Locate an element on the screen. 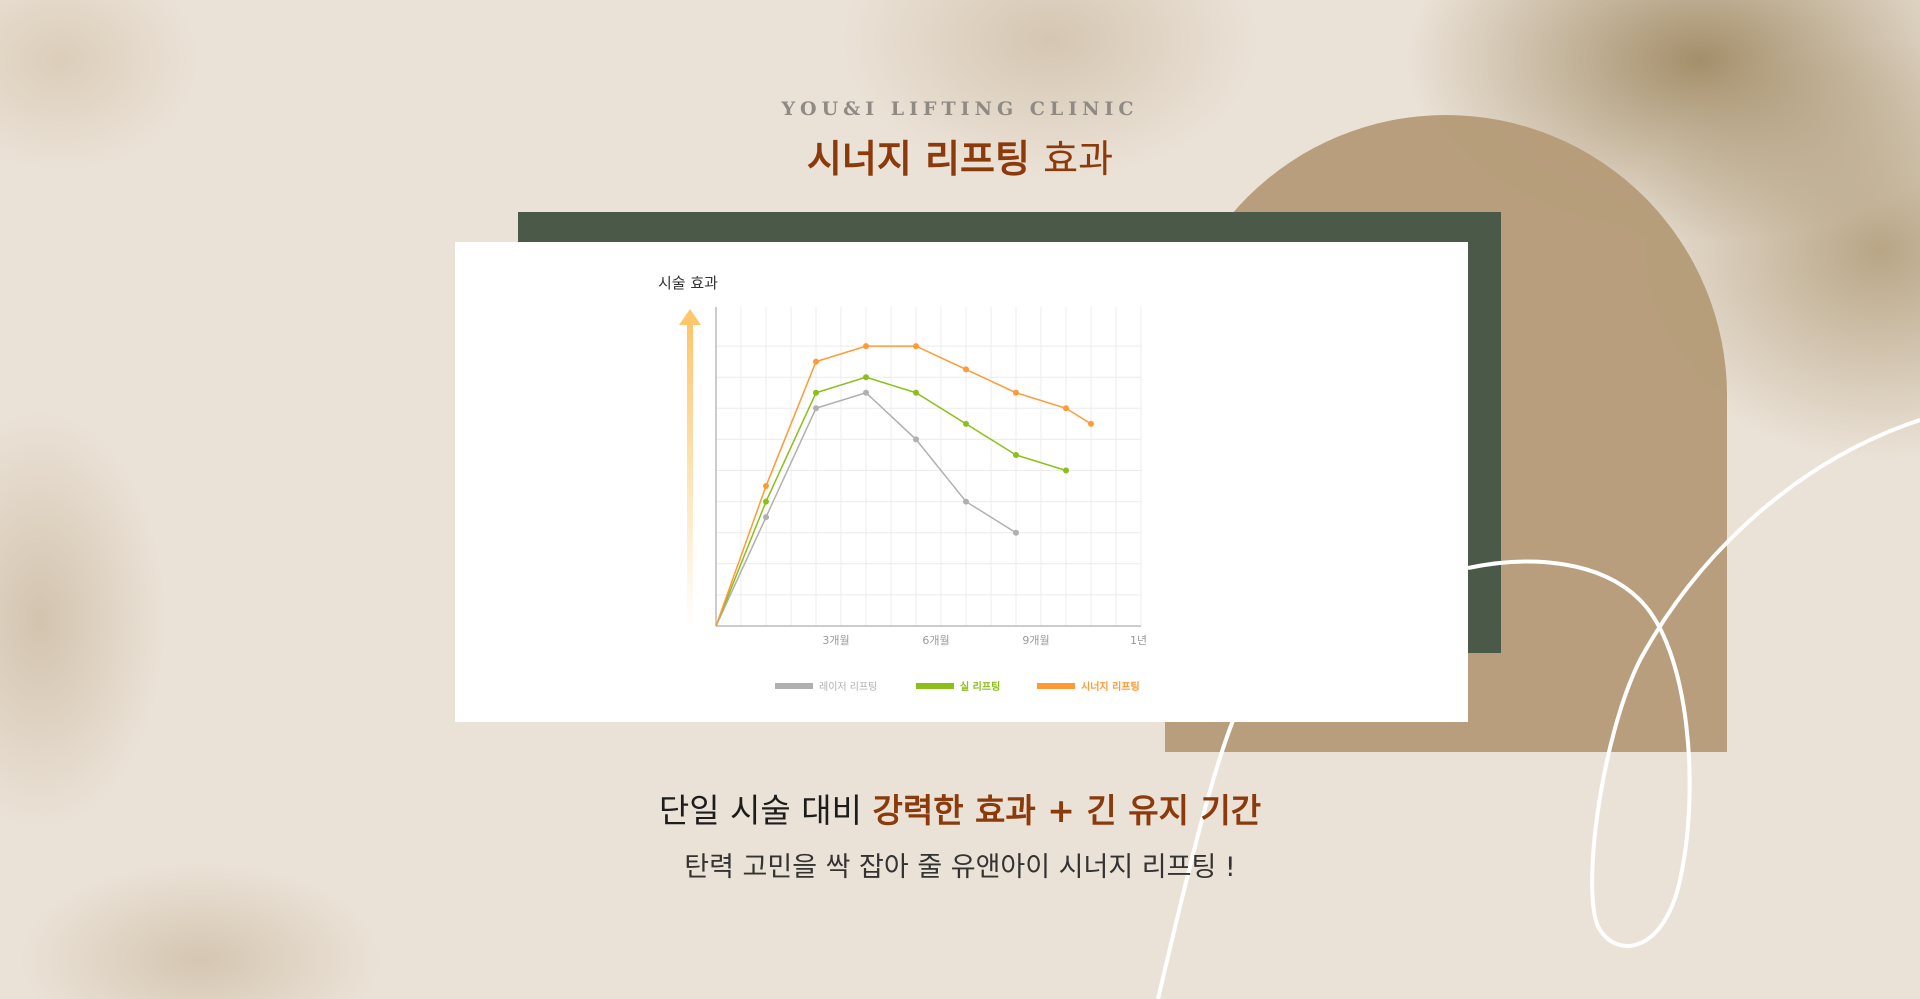  legend-label: 실 리프팅 is located at coordinates (980, 686).